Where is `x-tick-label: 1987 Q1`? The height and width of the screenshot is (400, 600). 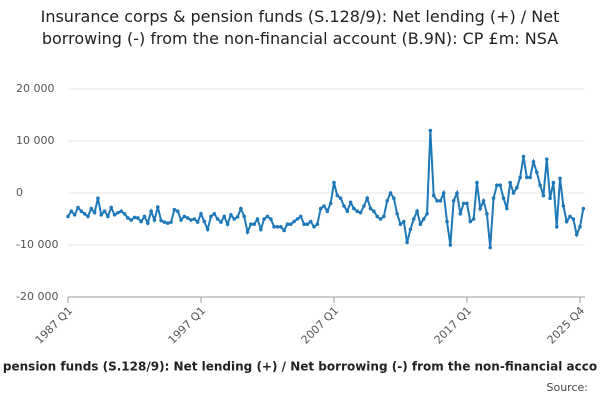
x-tick-label: 1987 Q1 is located at coordinates (54, 325).